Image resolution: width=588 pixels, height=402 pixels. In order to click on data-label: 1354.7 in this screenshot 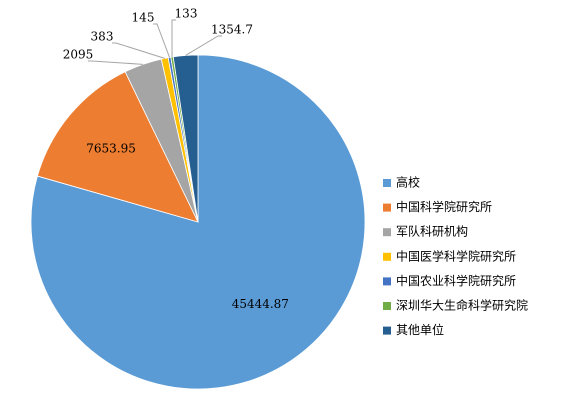, I will do `click(232, 30)`.